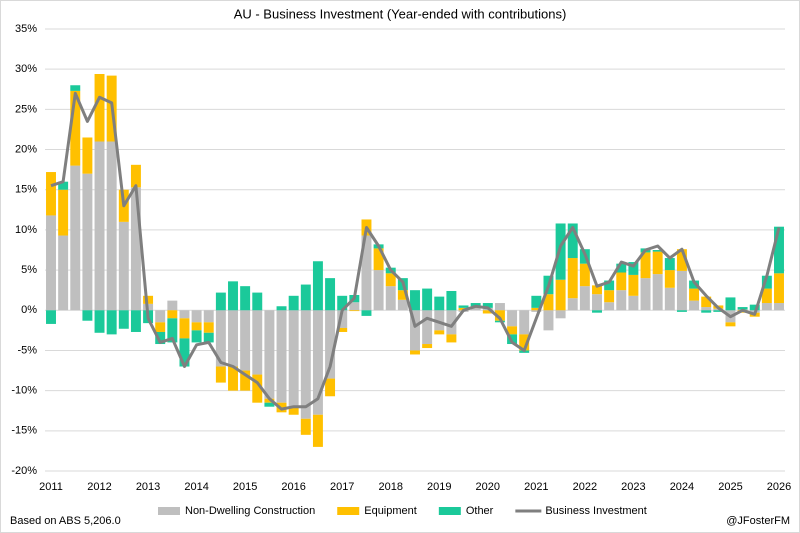 Image resolution: width=800 pixels, height=533 pixels. I want to click on y-tick-label: 30%, so click(26, 69).